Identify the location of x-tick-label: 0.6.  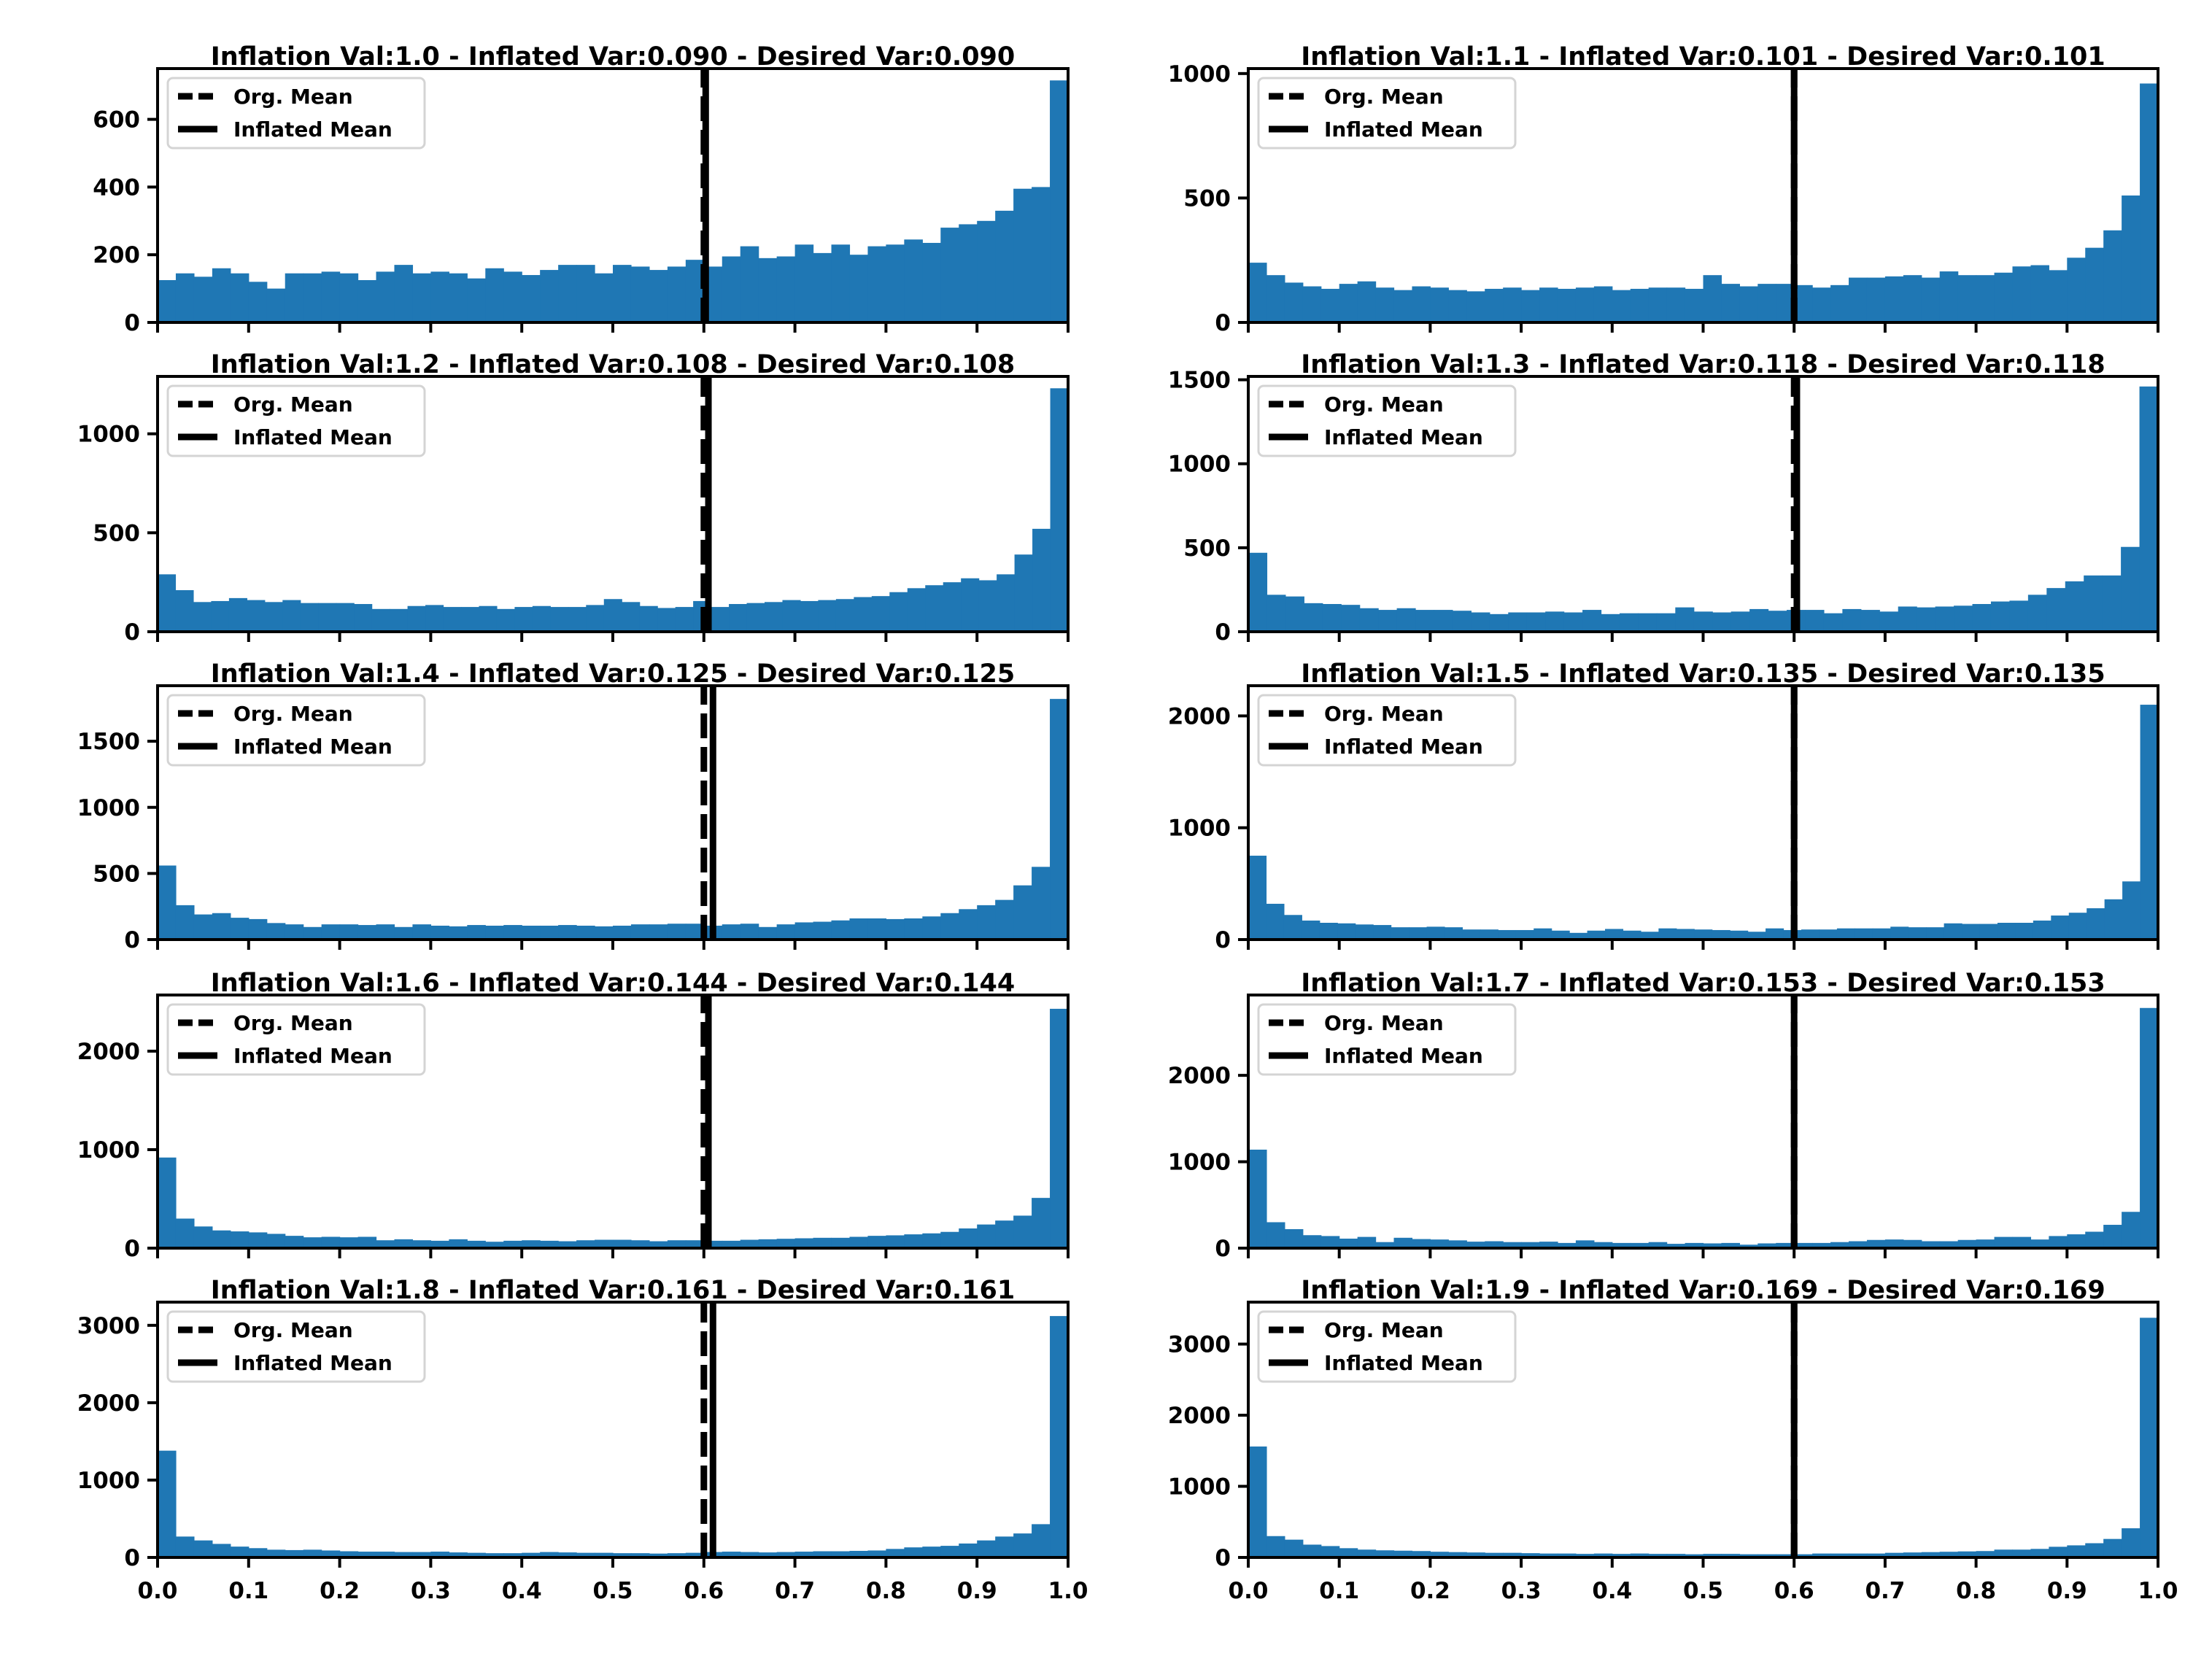
(1794, 1591).